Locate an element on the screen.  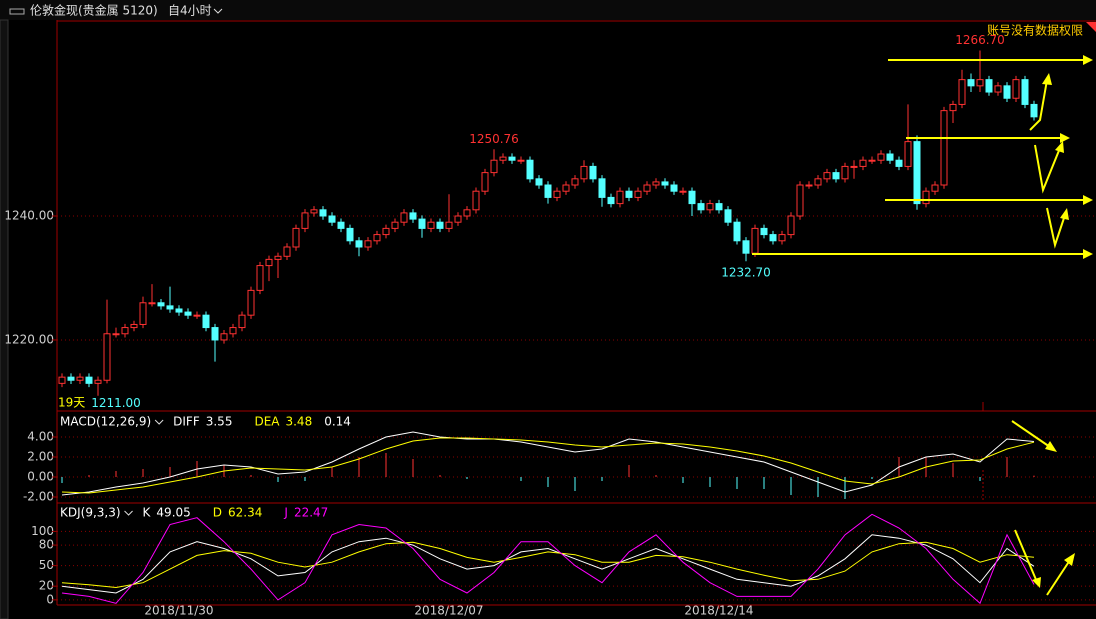
legend-value: 3.48 is located at coordinates (298, 422).